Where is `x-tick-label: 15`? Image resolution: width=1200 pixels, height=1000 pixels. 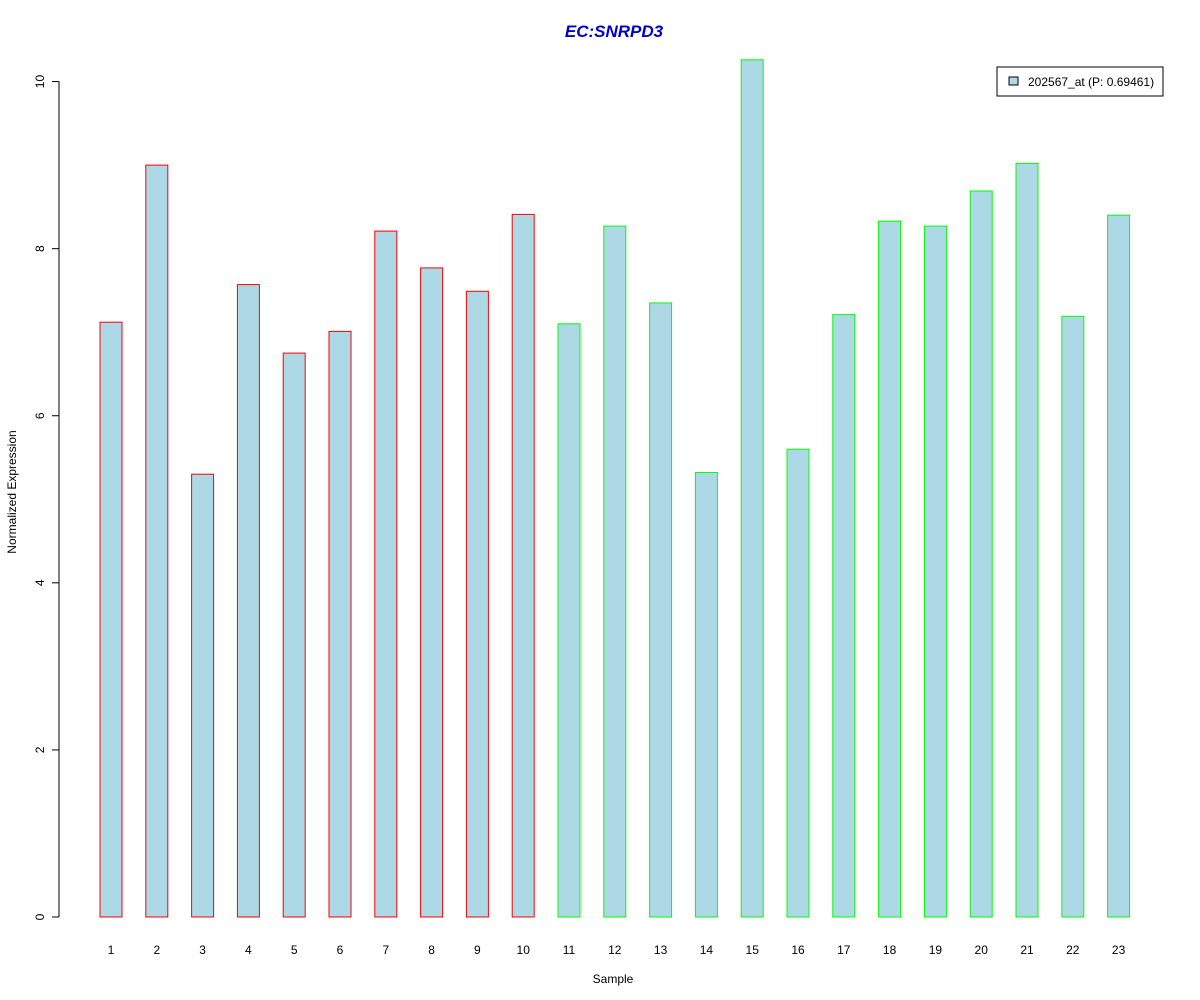
x-tick-label: 15 is located at coordinates (753, 950).